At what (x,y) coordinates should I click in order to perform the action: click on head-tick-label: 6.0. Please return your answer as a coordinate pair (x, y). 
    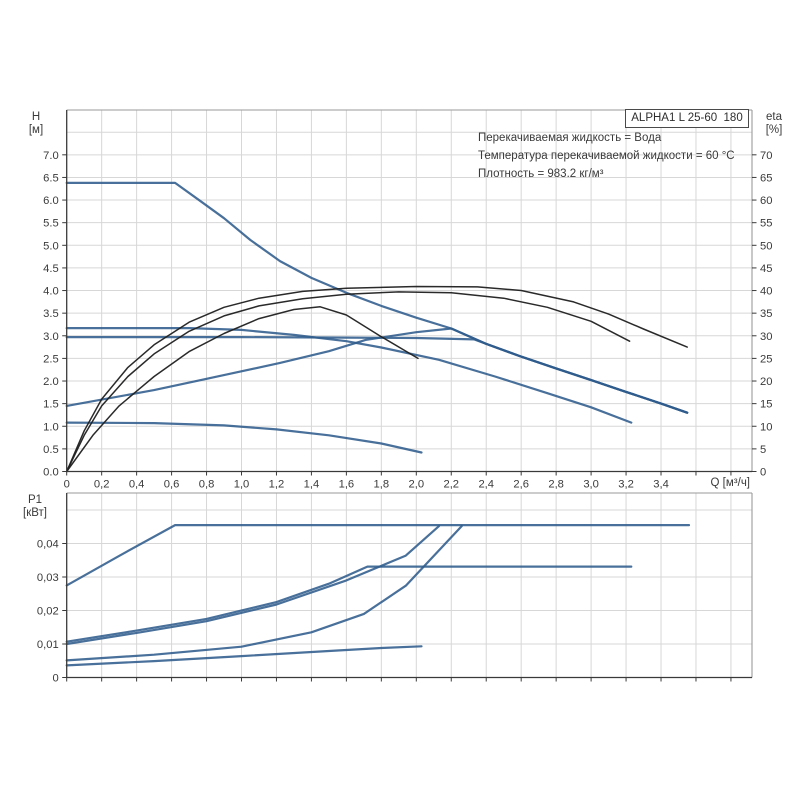
    Looking at the image, I should click on (51, 201).